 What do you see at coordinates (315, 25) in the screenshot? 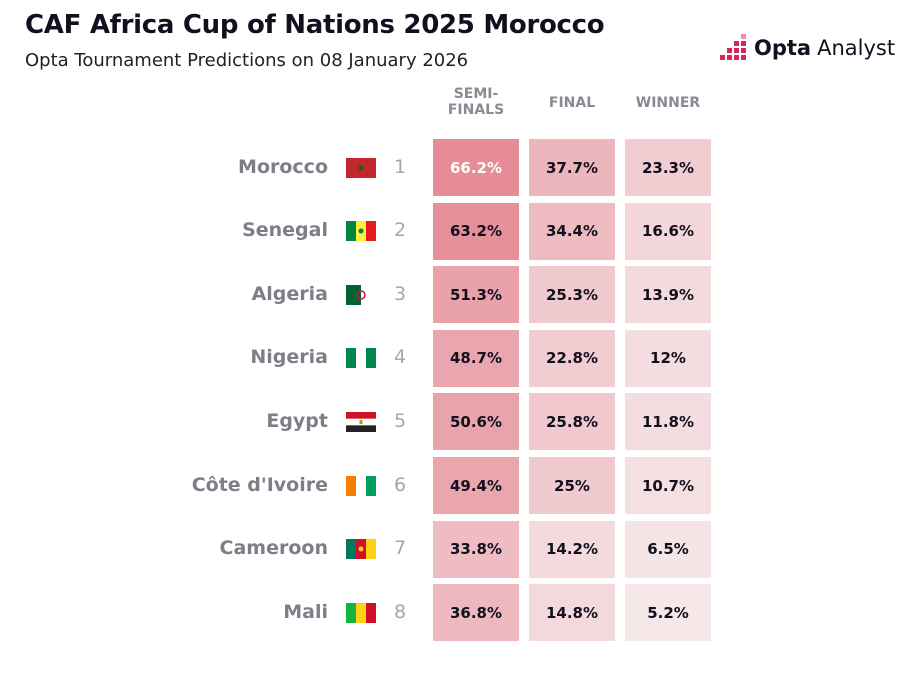
I see `title: CAF Africa Cup of Nations 2025 Morocco` at bounding box center [315, 25].